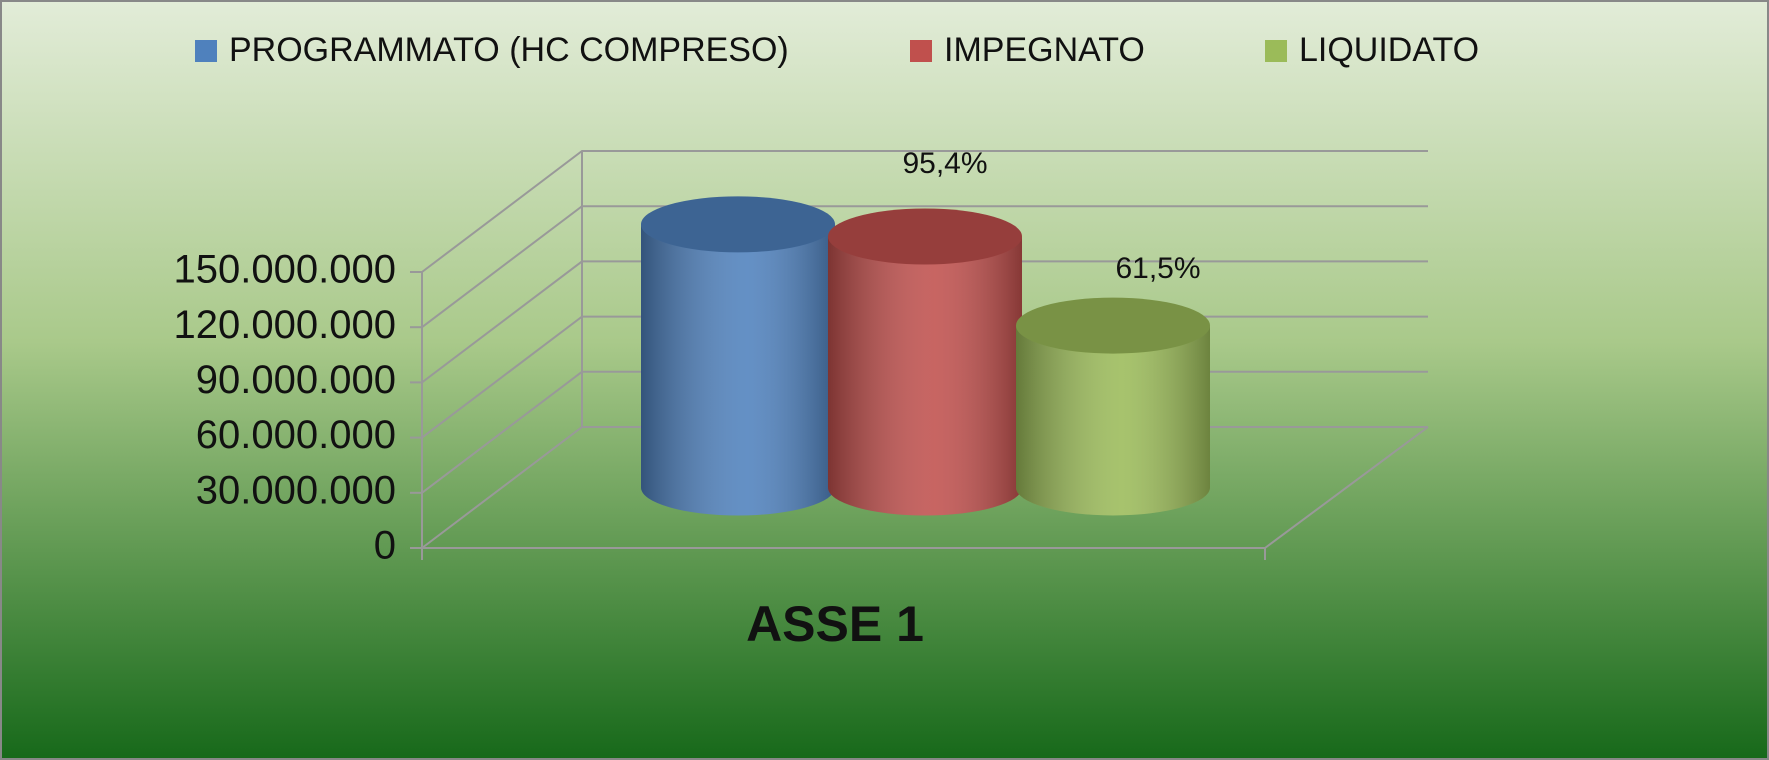 Image resolution: width=1769 pixels, height=760 pixels. Describe the element at coordinates (1044, 50) in the screenshot. I see `legend-label: IMPEGNATO` at that location.